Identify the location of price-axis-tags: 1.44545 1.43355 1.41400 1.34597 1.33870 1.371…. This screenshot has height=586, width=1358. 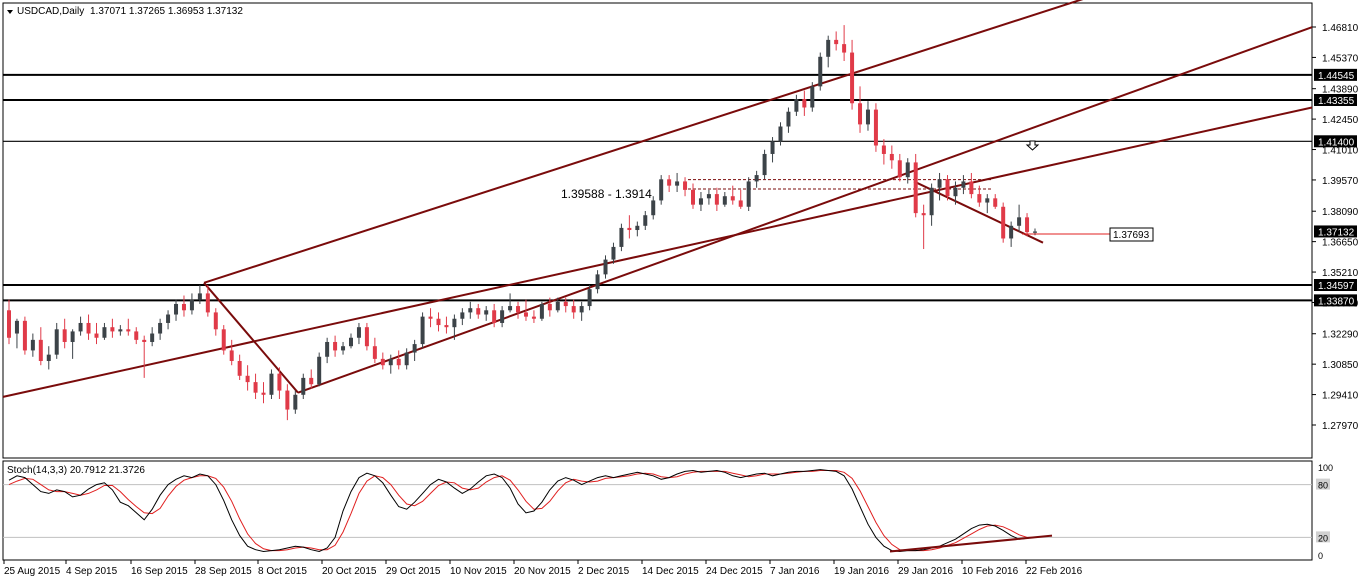
(1335, 187).